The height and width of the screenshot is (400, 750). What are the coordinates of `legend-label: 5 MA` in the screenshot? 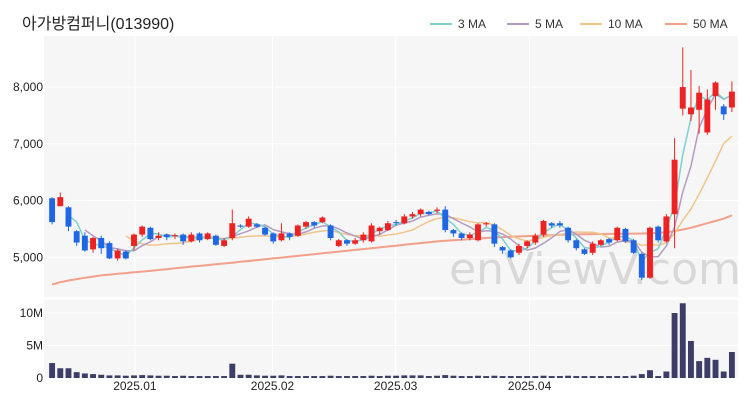 It's located at (549, 24).